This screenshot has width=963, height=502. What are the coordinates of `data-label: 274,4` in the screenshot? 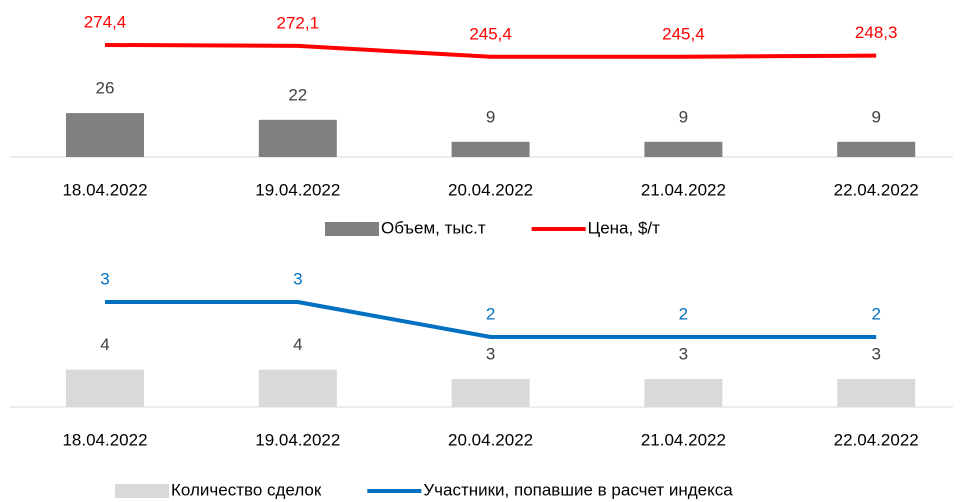 It's located at (105, 21).